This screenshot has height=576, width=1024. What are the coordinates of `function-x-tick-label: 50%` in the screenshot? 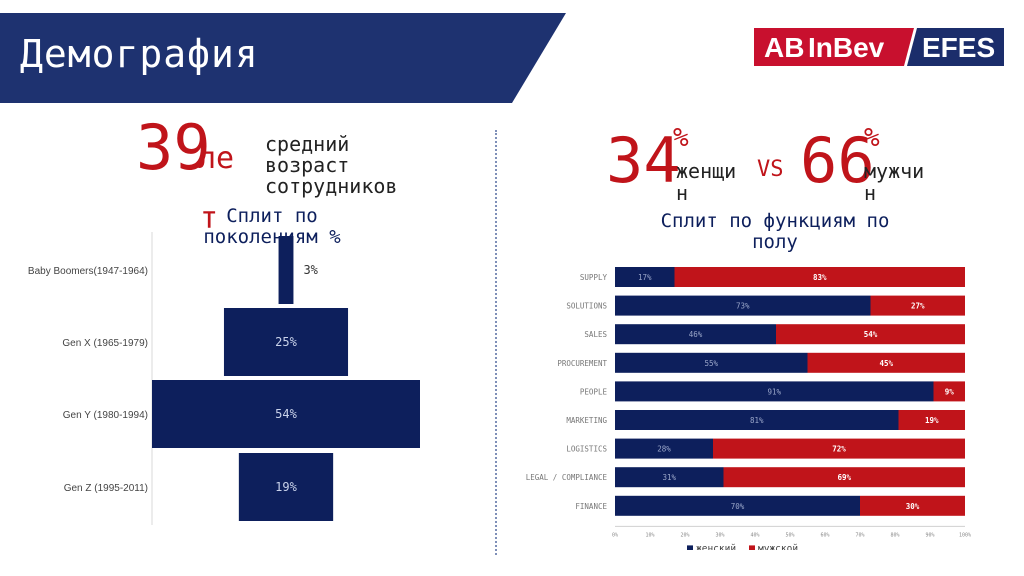 It's located at (789, 535).